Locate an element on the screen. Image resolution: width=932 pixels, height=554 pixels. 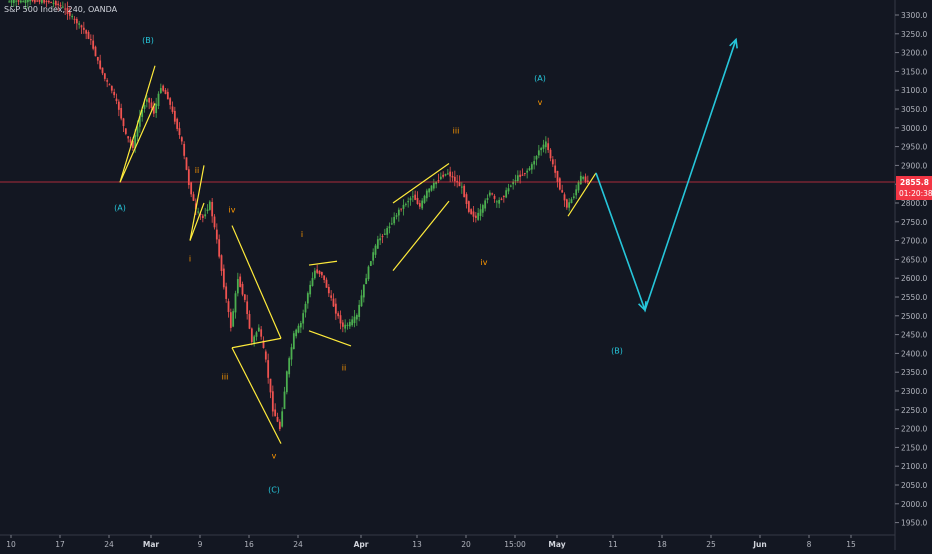
y-tick-label: 2900.0 is located at coordinates (914, 165).